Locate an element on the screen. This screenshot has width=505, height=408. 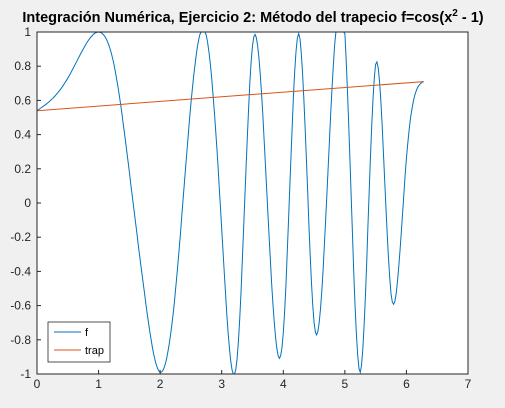
y-tick-label: -1 is located at coordinates (25, 374).